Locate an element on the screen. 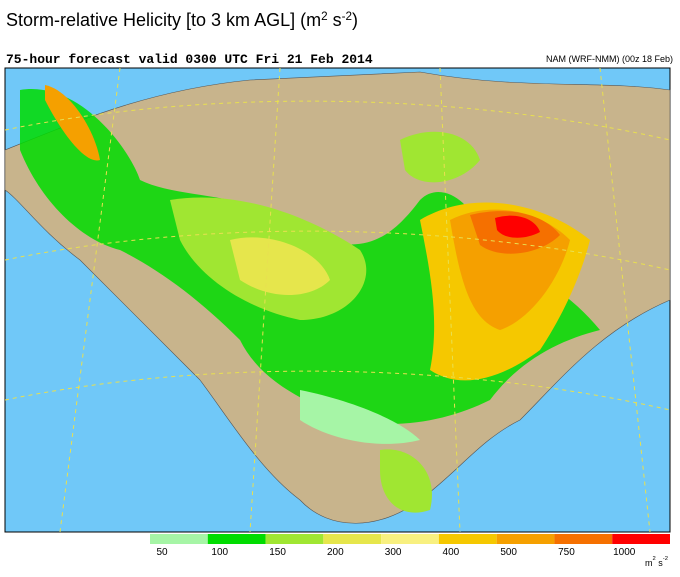  text-part: ) is located at coordinates (355, 20).